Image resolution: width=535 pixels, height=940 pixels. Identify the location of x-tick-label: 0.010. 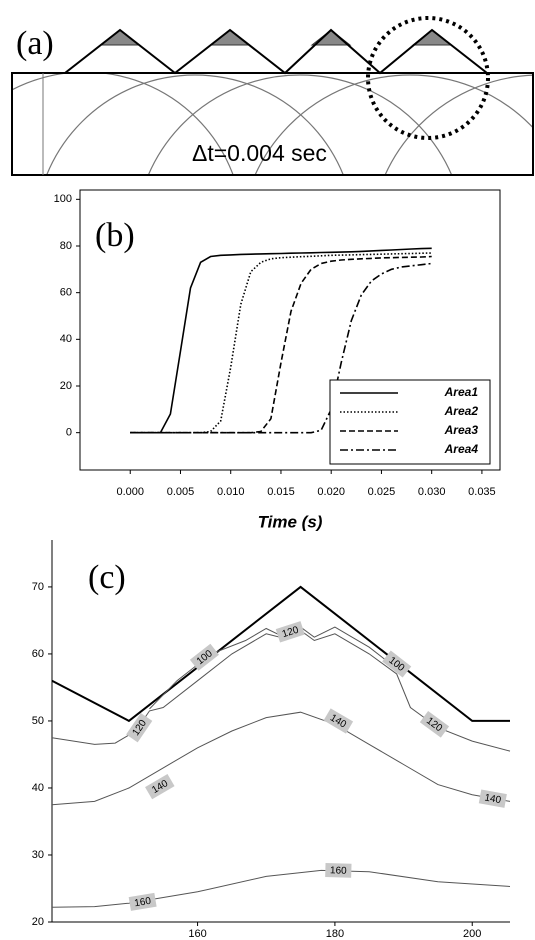
(231, 492).